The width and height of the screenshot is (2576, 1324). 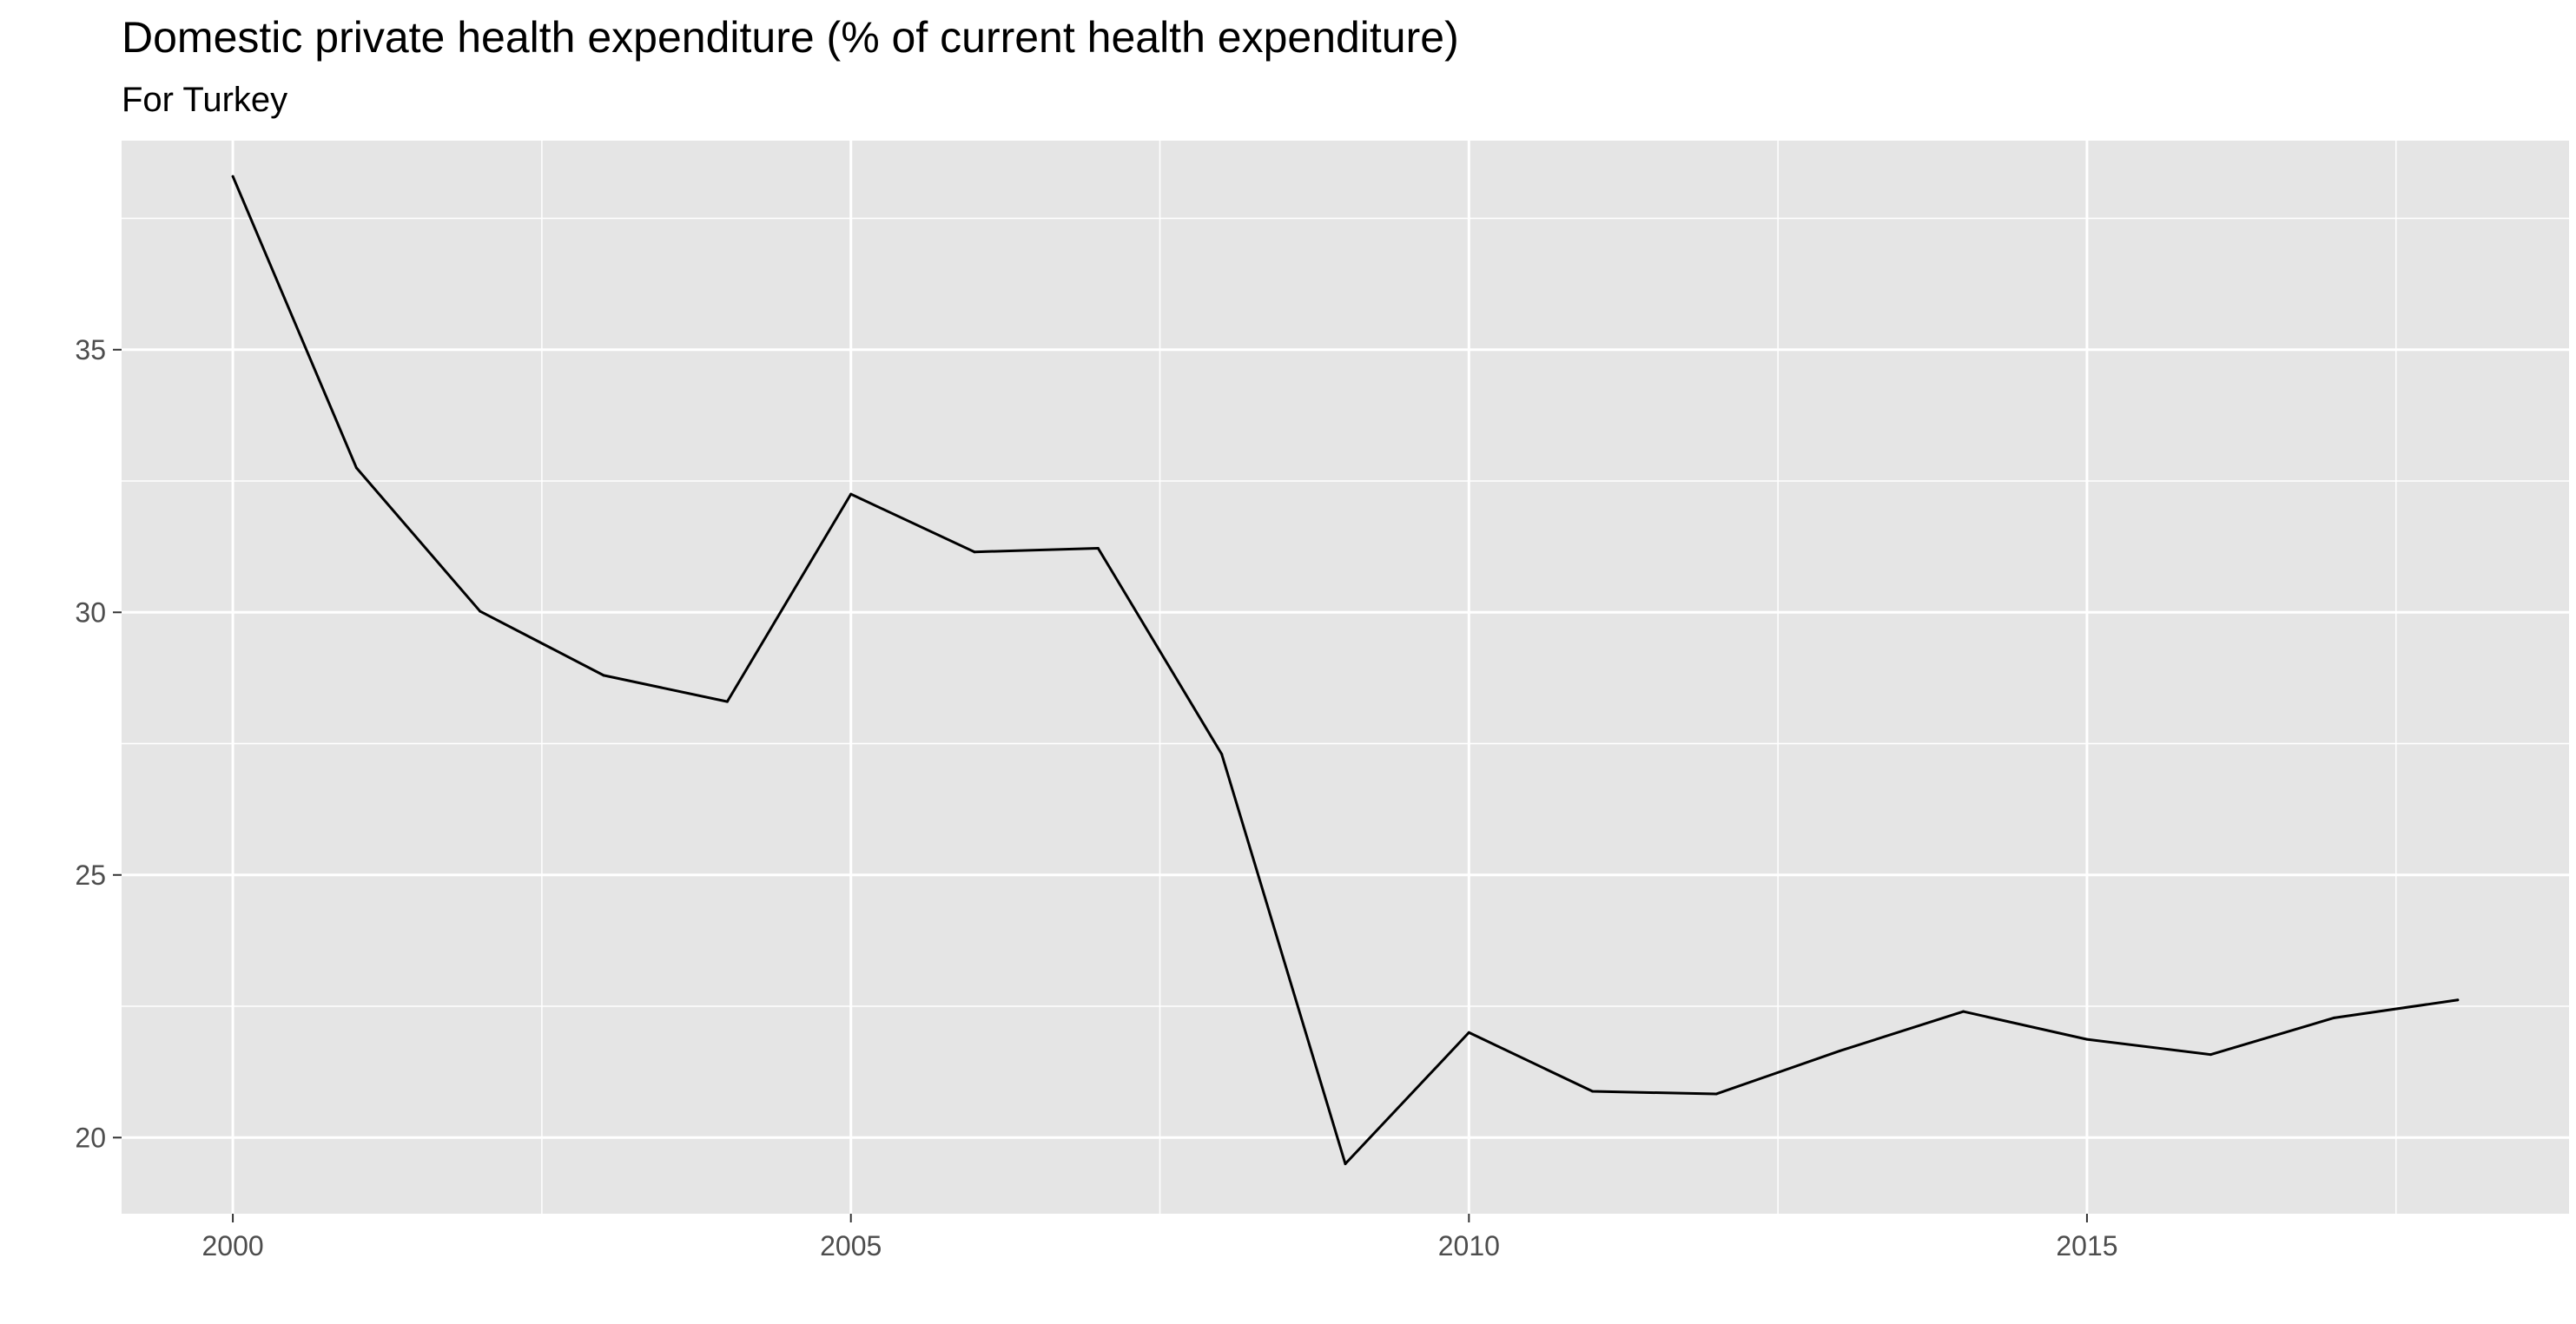 What do you see at coordinates (99, 743) in the screenshot?
I see `y-axis: 20 25 30 35` at bounding box center [99, 743].